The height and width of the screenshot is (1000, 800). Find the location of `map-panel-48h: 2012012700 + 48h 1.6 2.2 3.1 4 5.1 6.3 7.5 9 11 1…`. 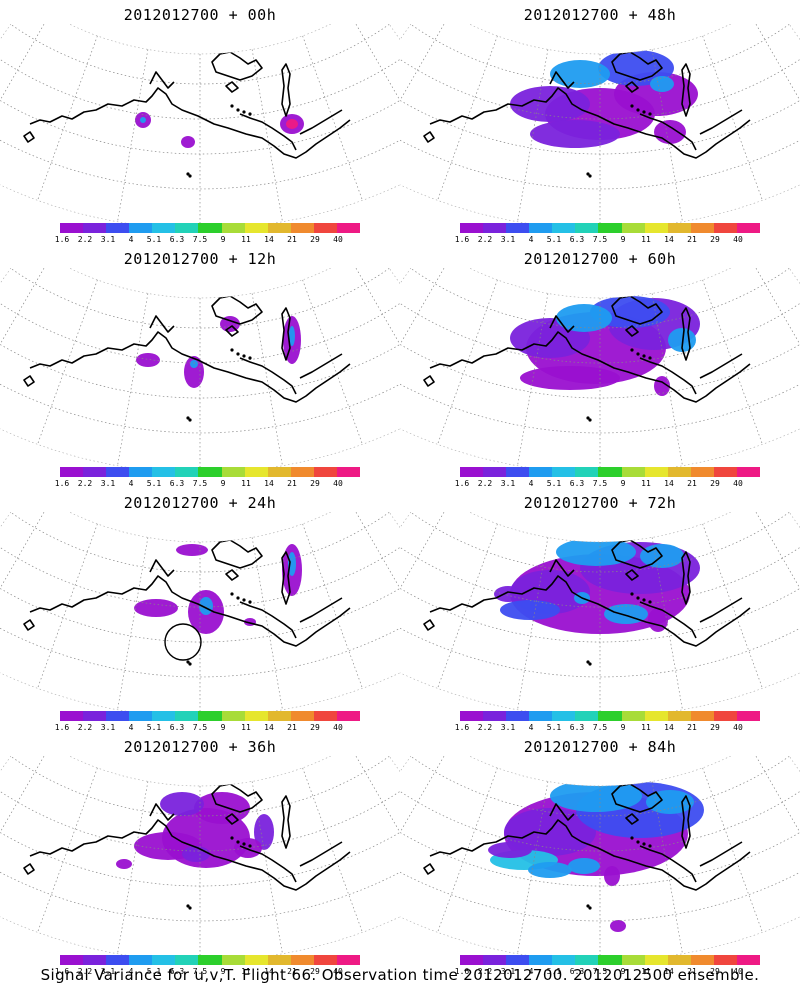

map-panel-48h: 2012012700 + 48h 1.6 2.2 3.1 4 5.1 6.3 7.5 9 11 1… is located at coordinates (600, 122).